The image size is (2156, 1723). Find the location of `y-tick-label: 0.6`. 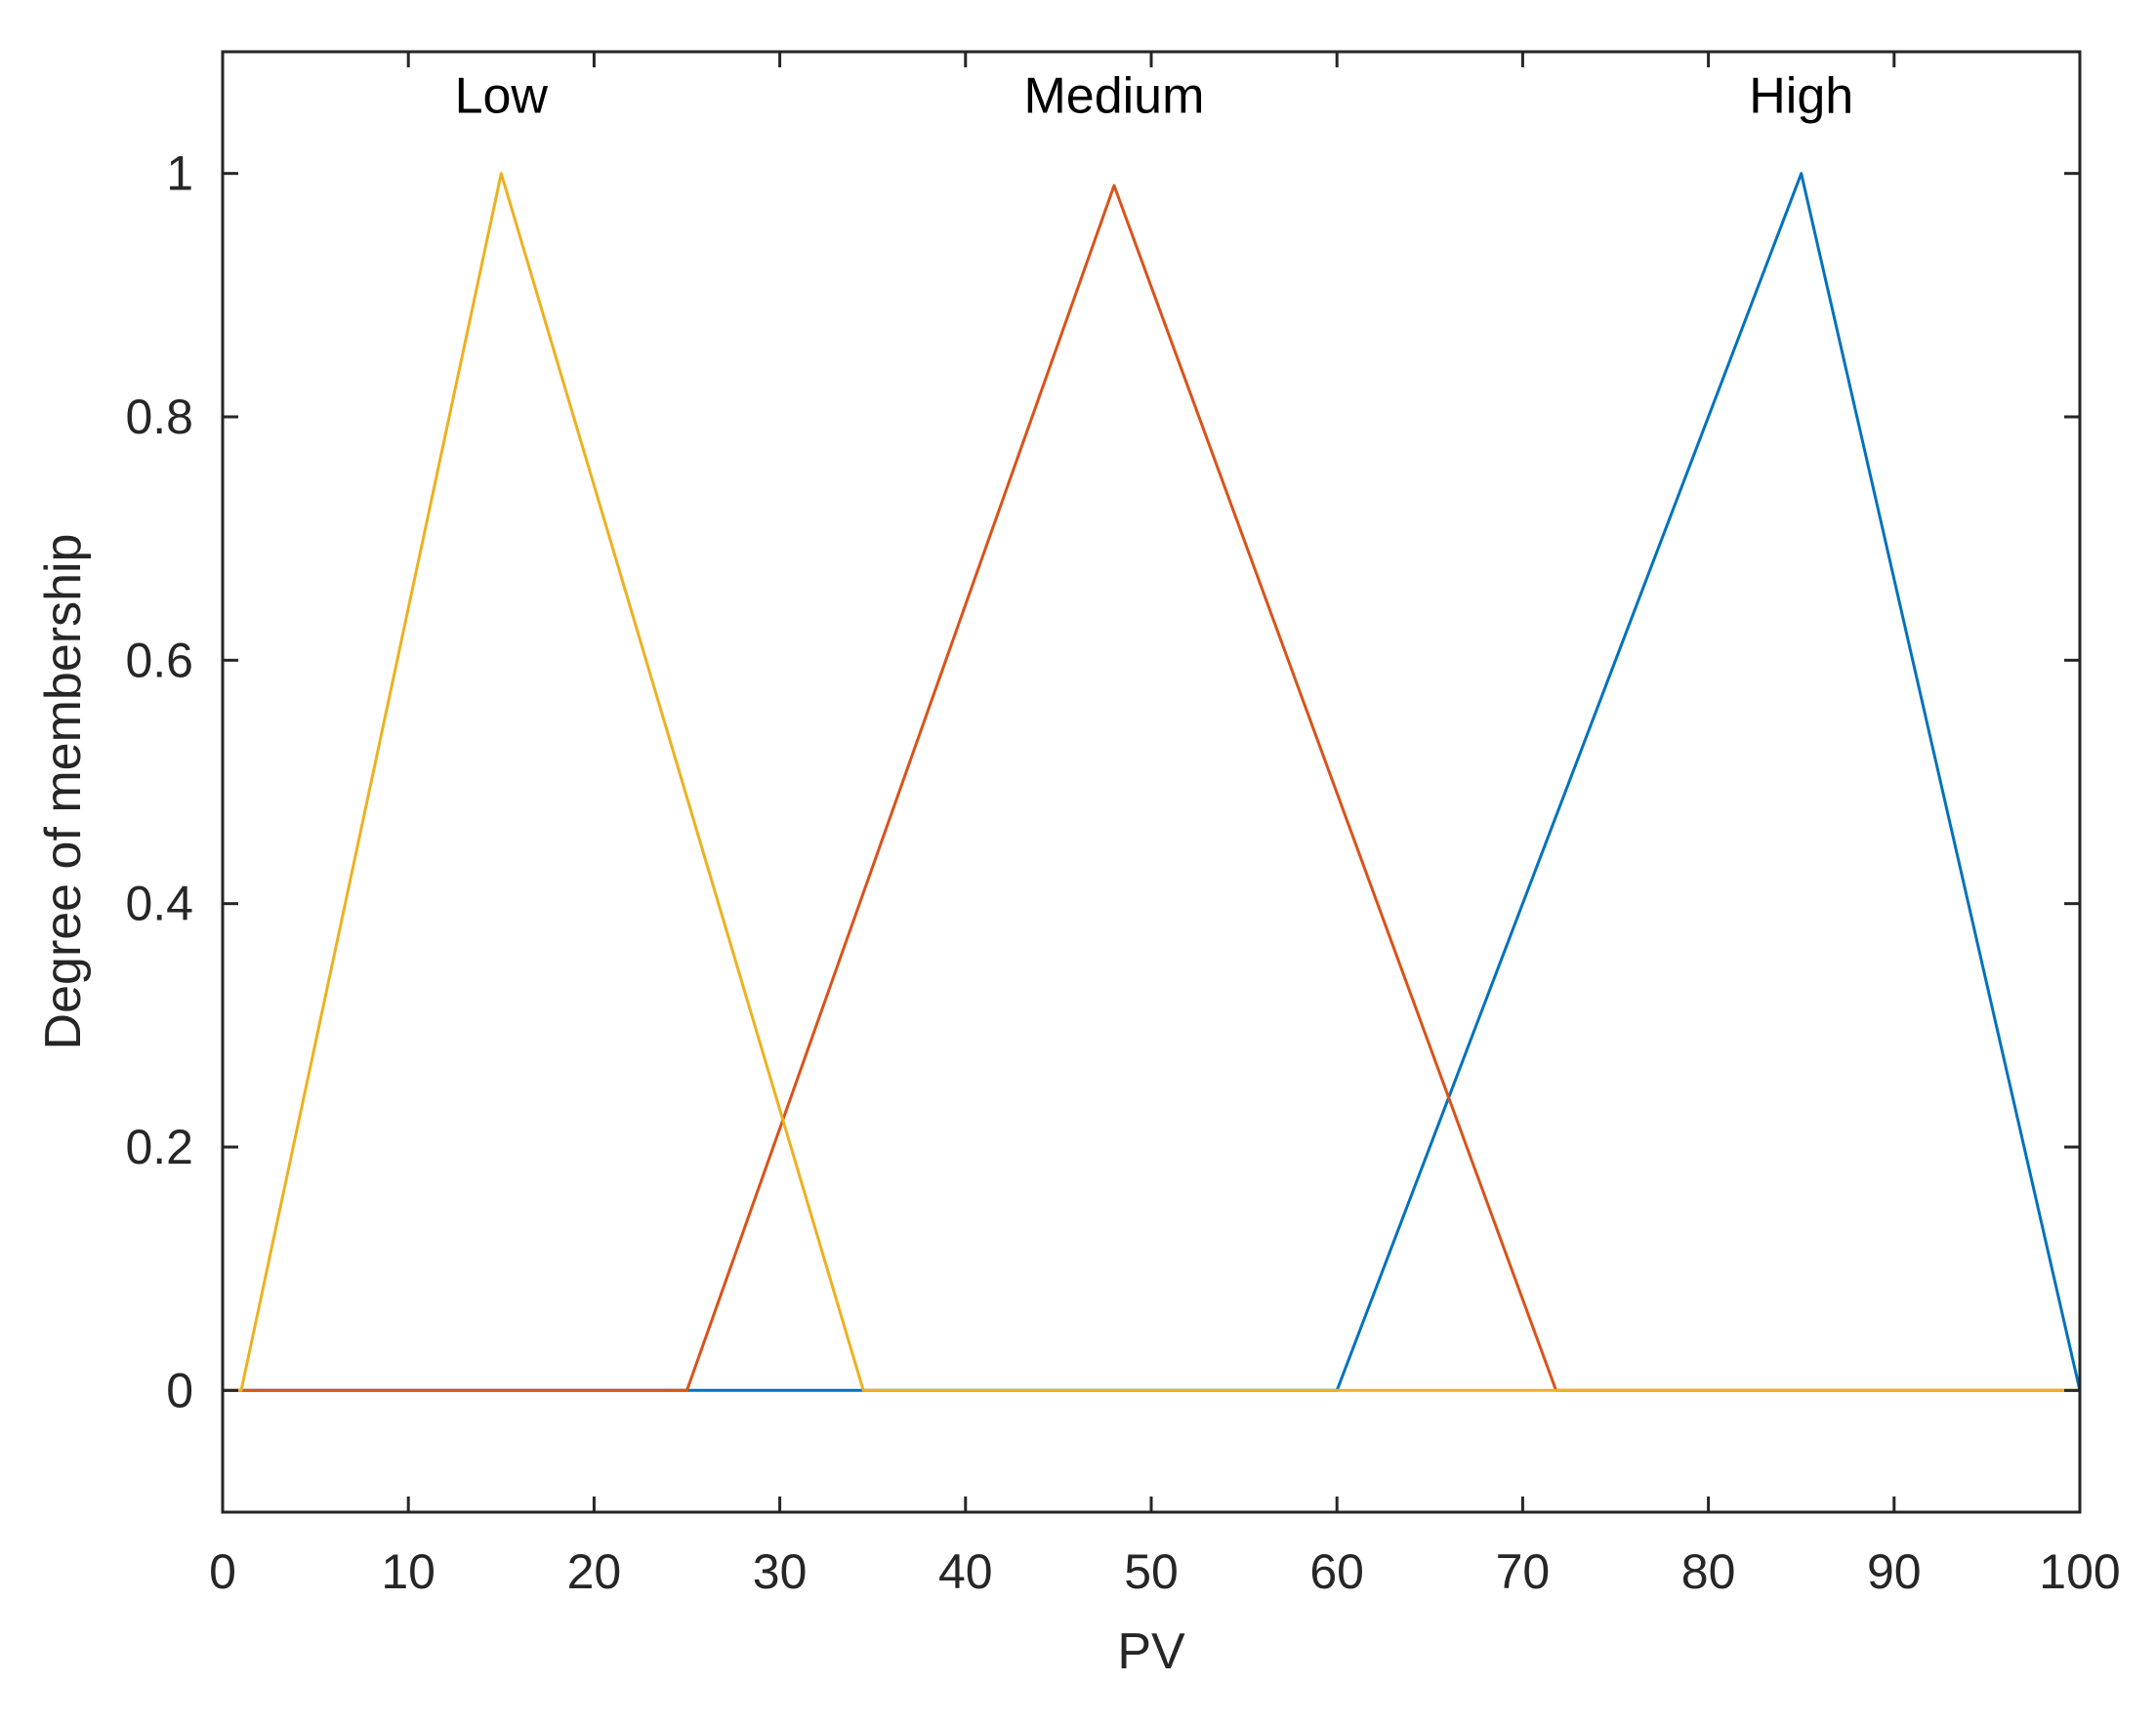

y-tick-label: 0.6 is located at coordinates (159, 660).